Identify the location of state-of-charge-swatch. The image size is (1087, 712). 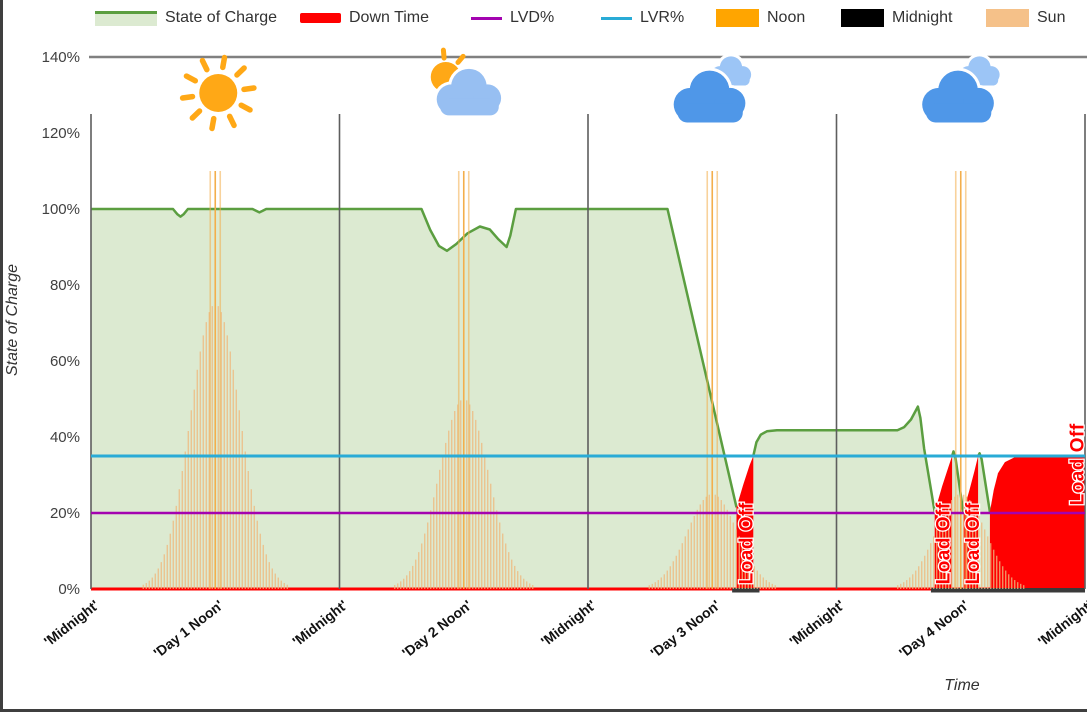
(126, 18).